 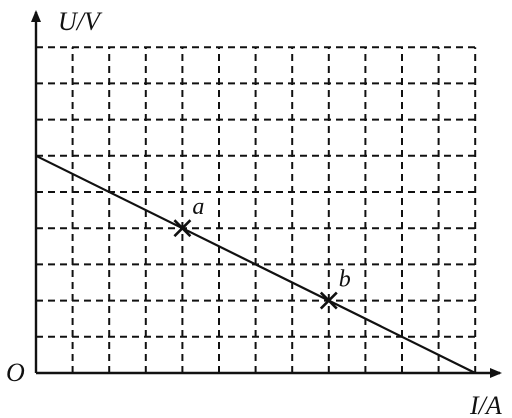 What do you see at coordinates (15, 372) in the screenshot?
I see `origin-label: O` at bounding box center [15, 372].